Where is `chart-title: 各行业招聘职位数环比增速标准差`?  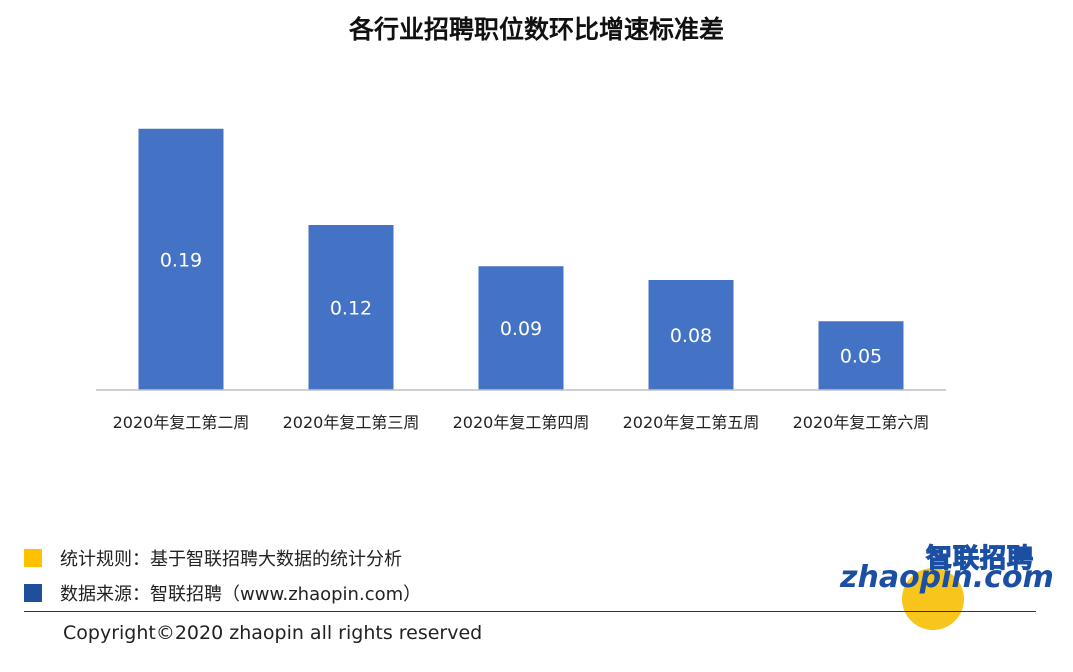 chart-title: 各行业招聘职位数环比增速标准差 is located at coordinates (536, 29).